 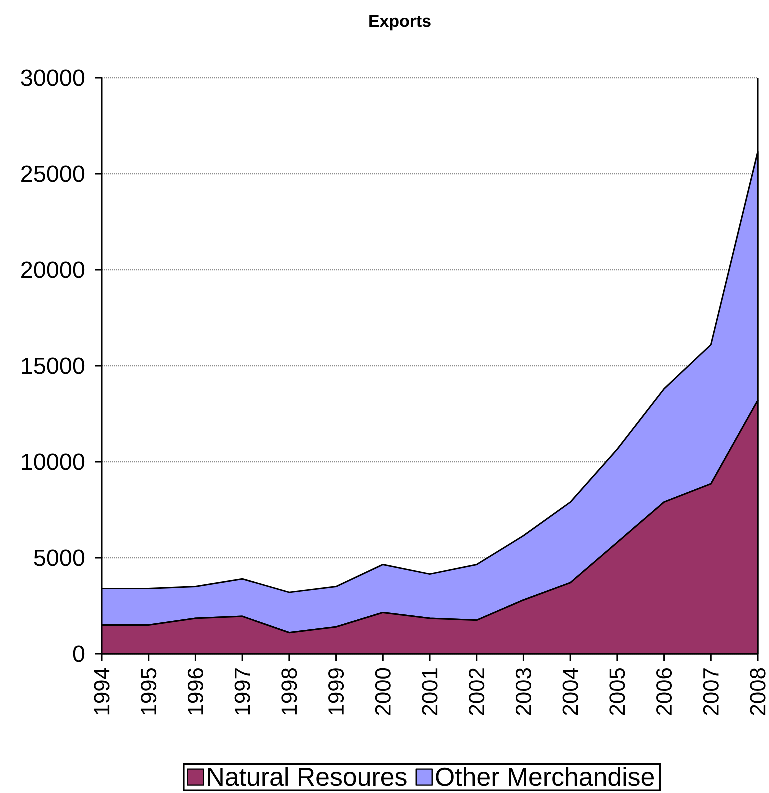 I want to click on x-tick-label: 2004, so click(x=570, y=692).